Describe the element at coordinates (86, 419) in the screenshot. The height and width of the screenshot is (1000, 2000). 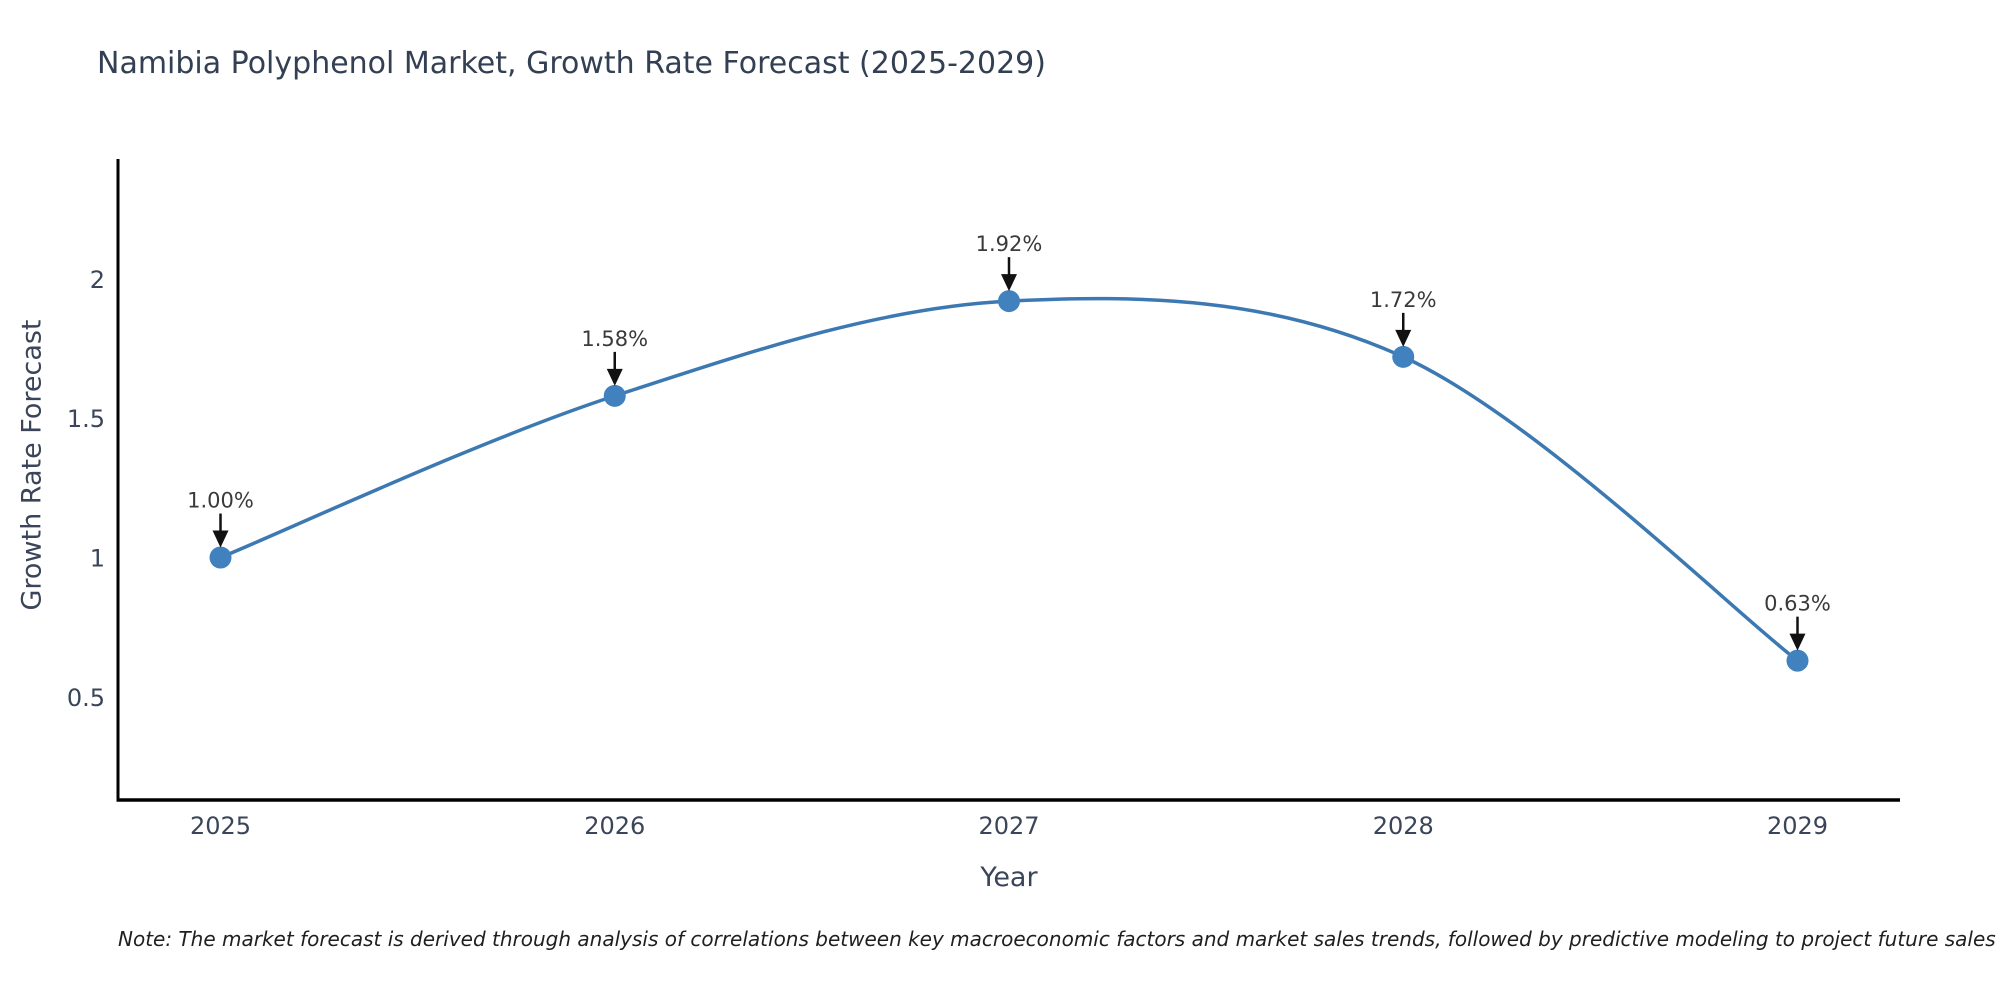
I see `y-tick-label: 1.5` at that location.